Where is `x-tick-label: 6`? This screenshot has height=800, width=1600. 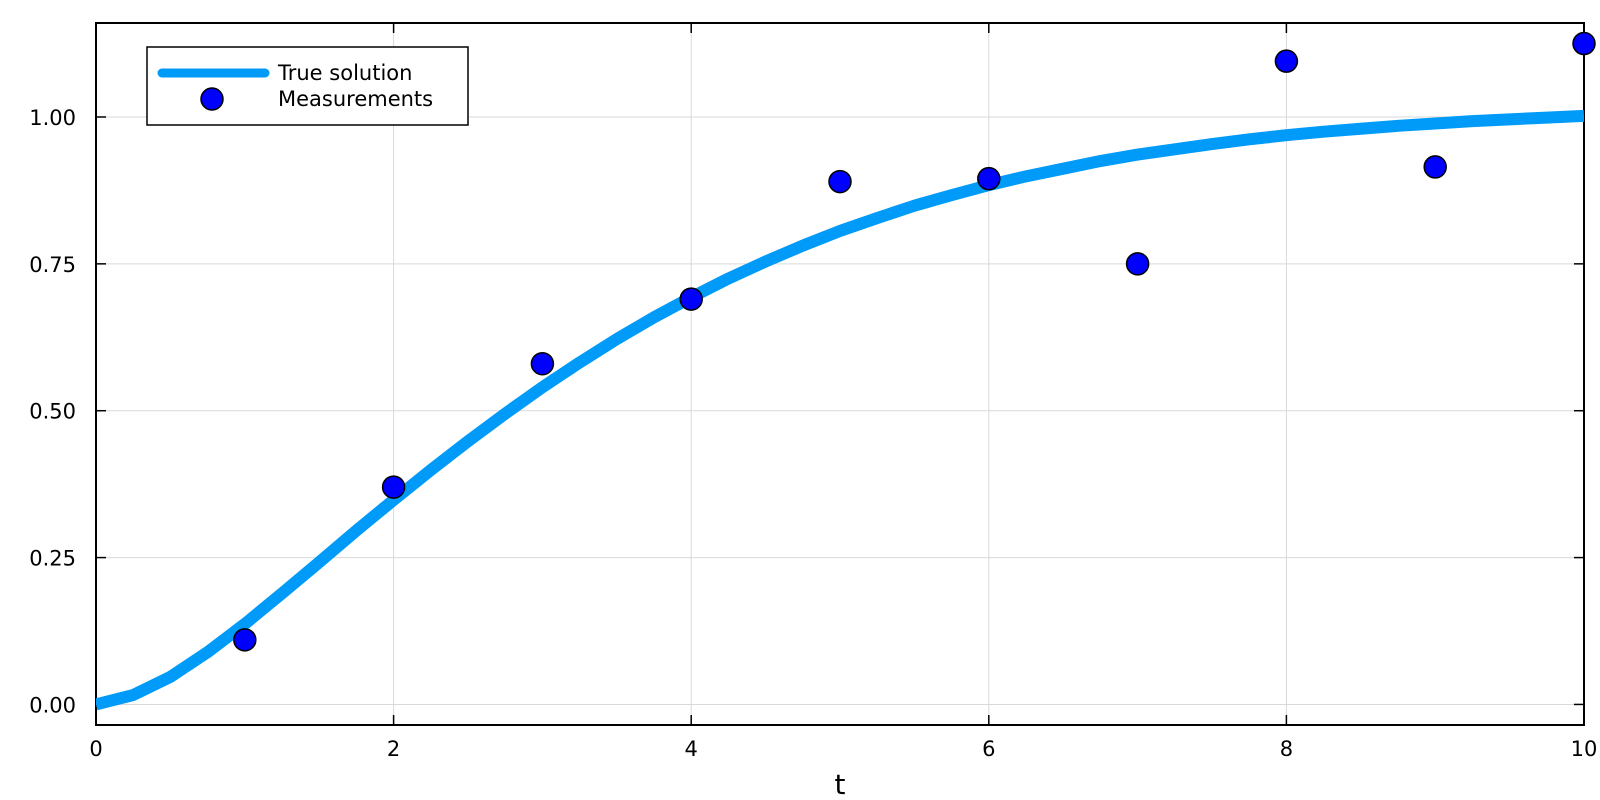 x-tick-label: 6 is located at coordinates (988, 749).